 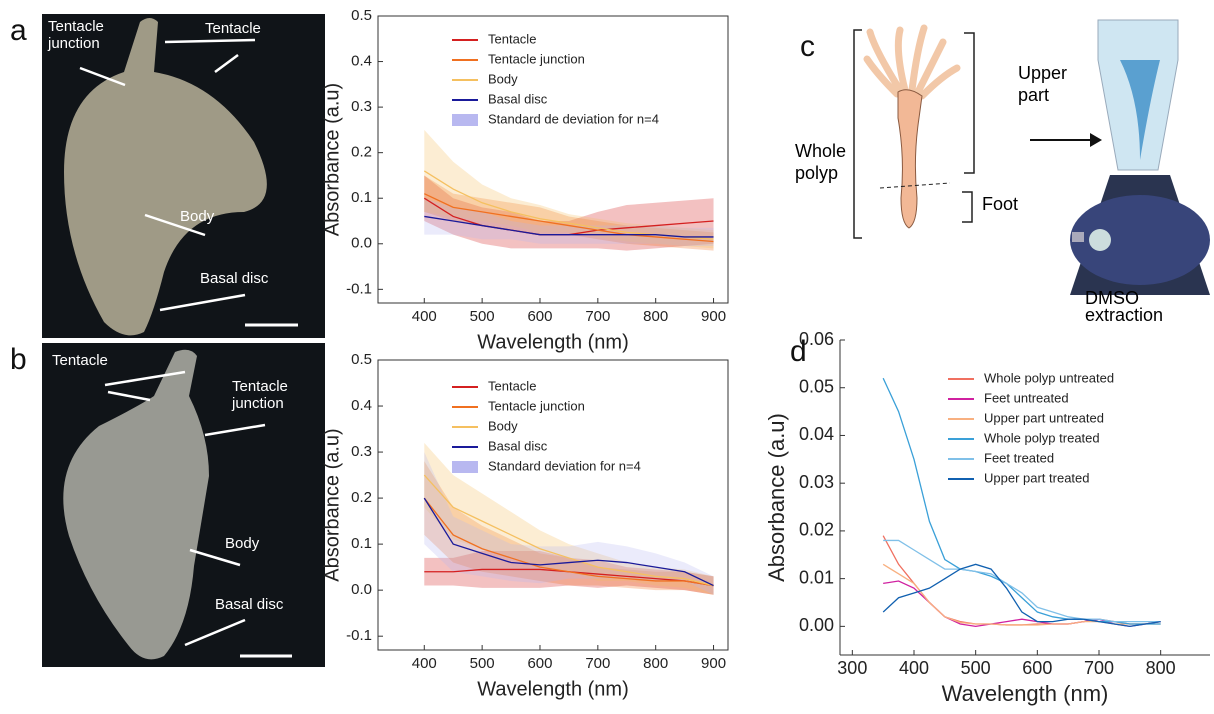 I want to click on legend-label: Feet treated, so click(x=1019, y=457).